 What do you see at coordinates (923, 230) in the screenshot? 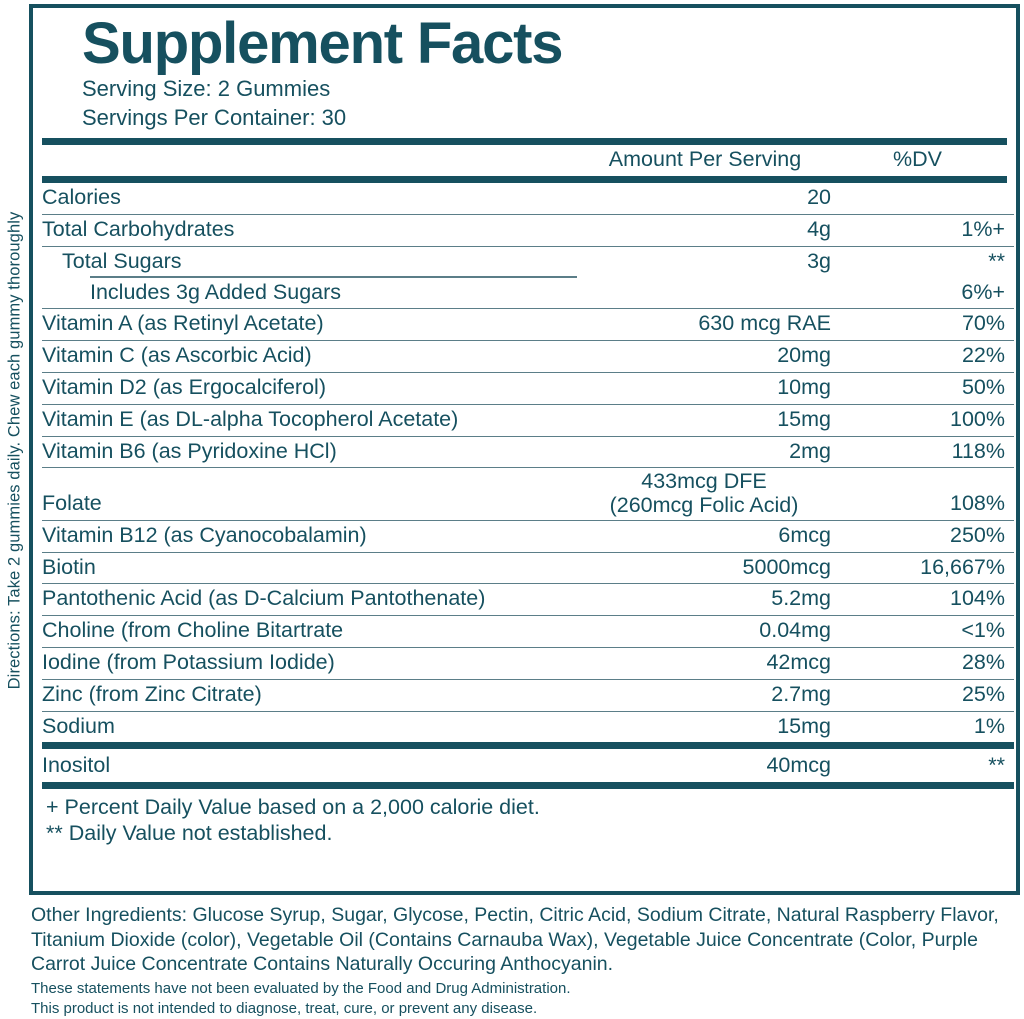
I see `nutrient-dv: 1%+` at bounding box center [923, 230].